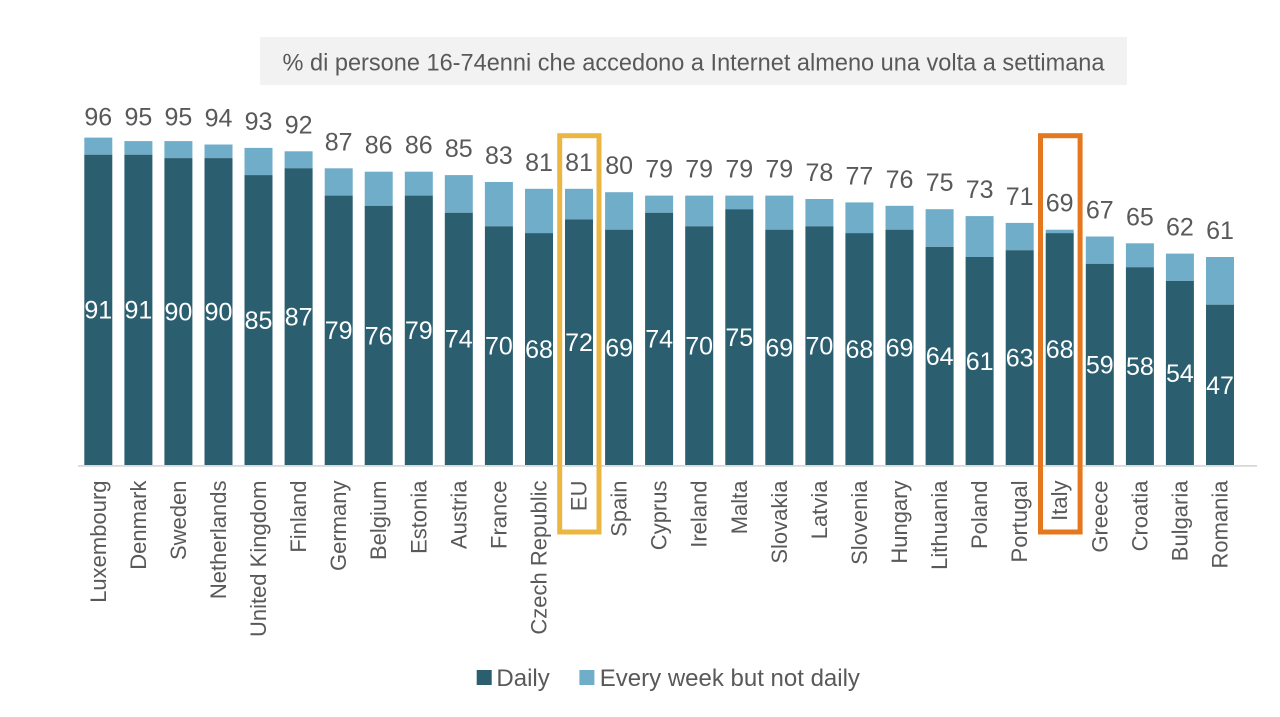  Describe the element at coordinates (259, 122) in the screenshot. I see `svg-text: 93` at that location.